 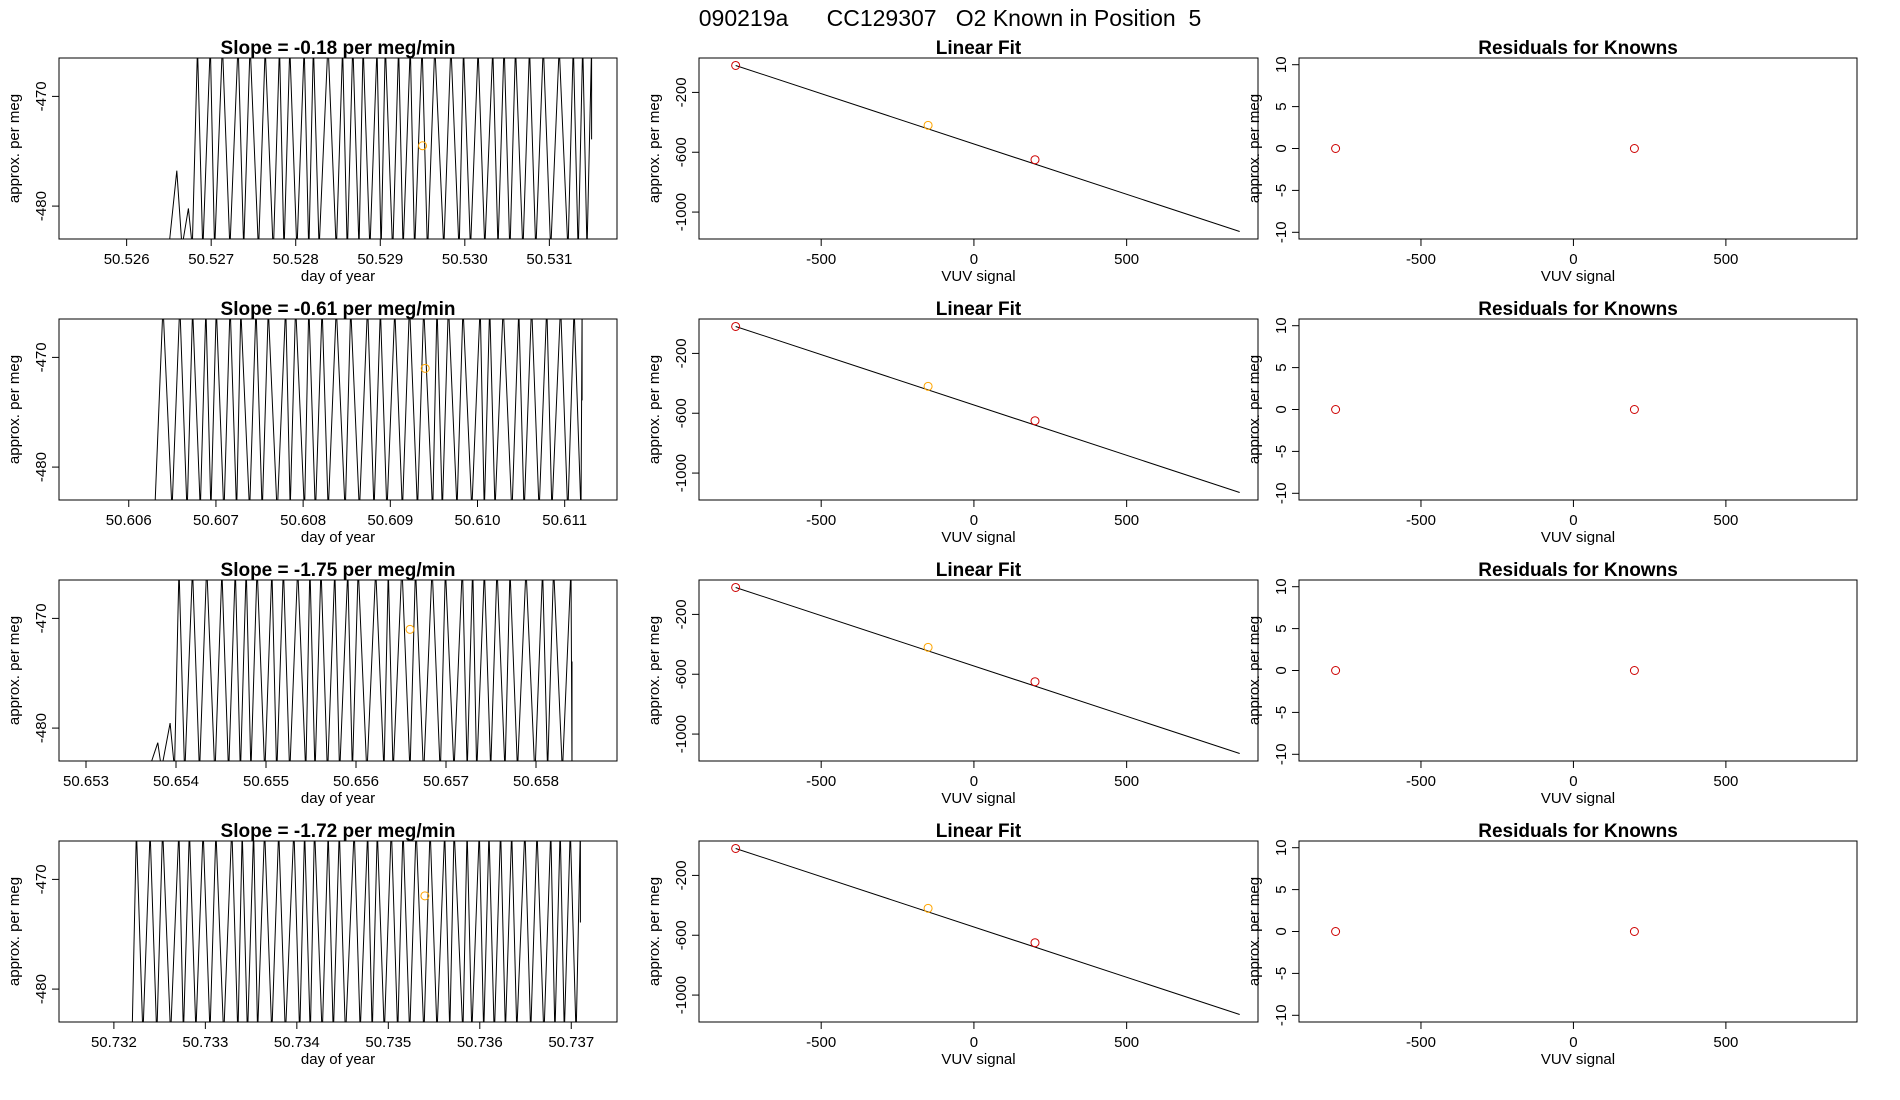 What do you see at coordinates (950, 18) in the screenshot?
I see `page-title: 090219a CC129307 O2 Known in Position 5` at bounding box center [950, 18].